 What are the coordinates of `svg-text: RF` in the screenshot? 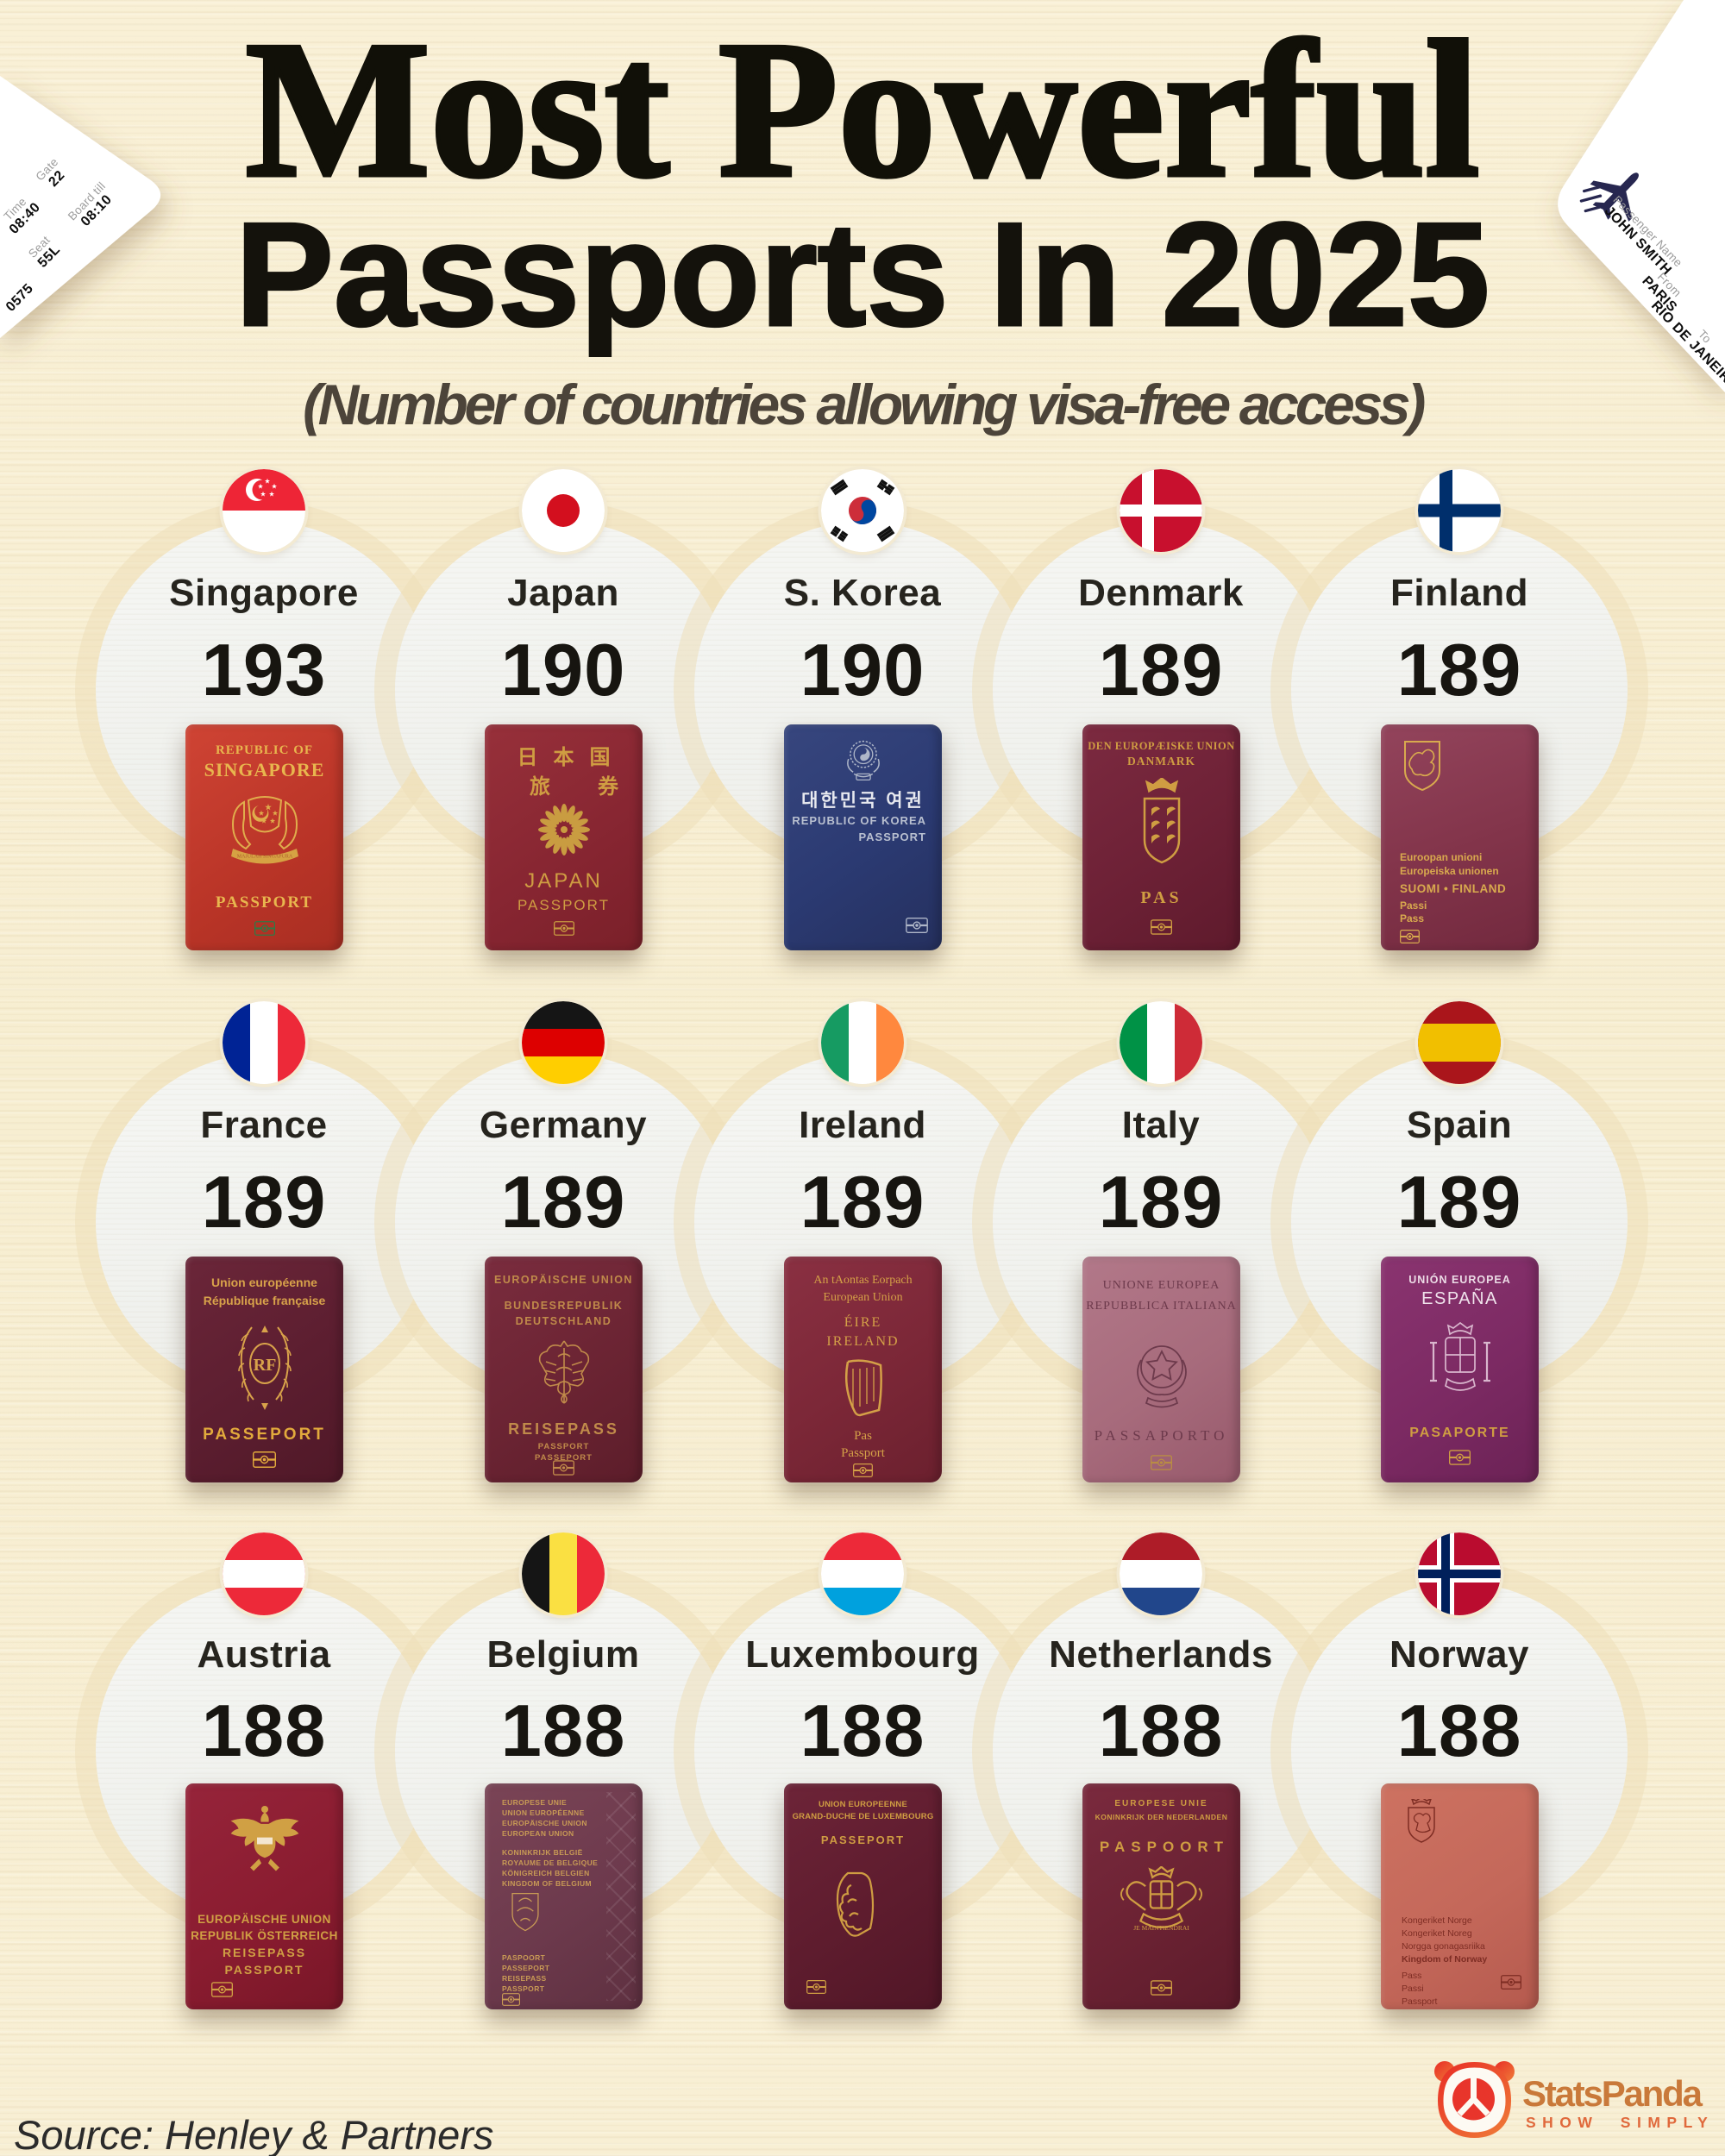 It's located at (265, 1365).